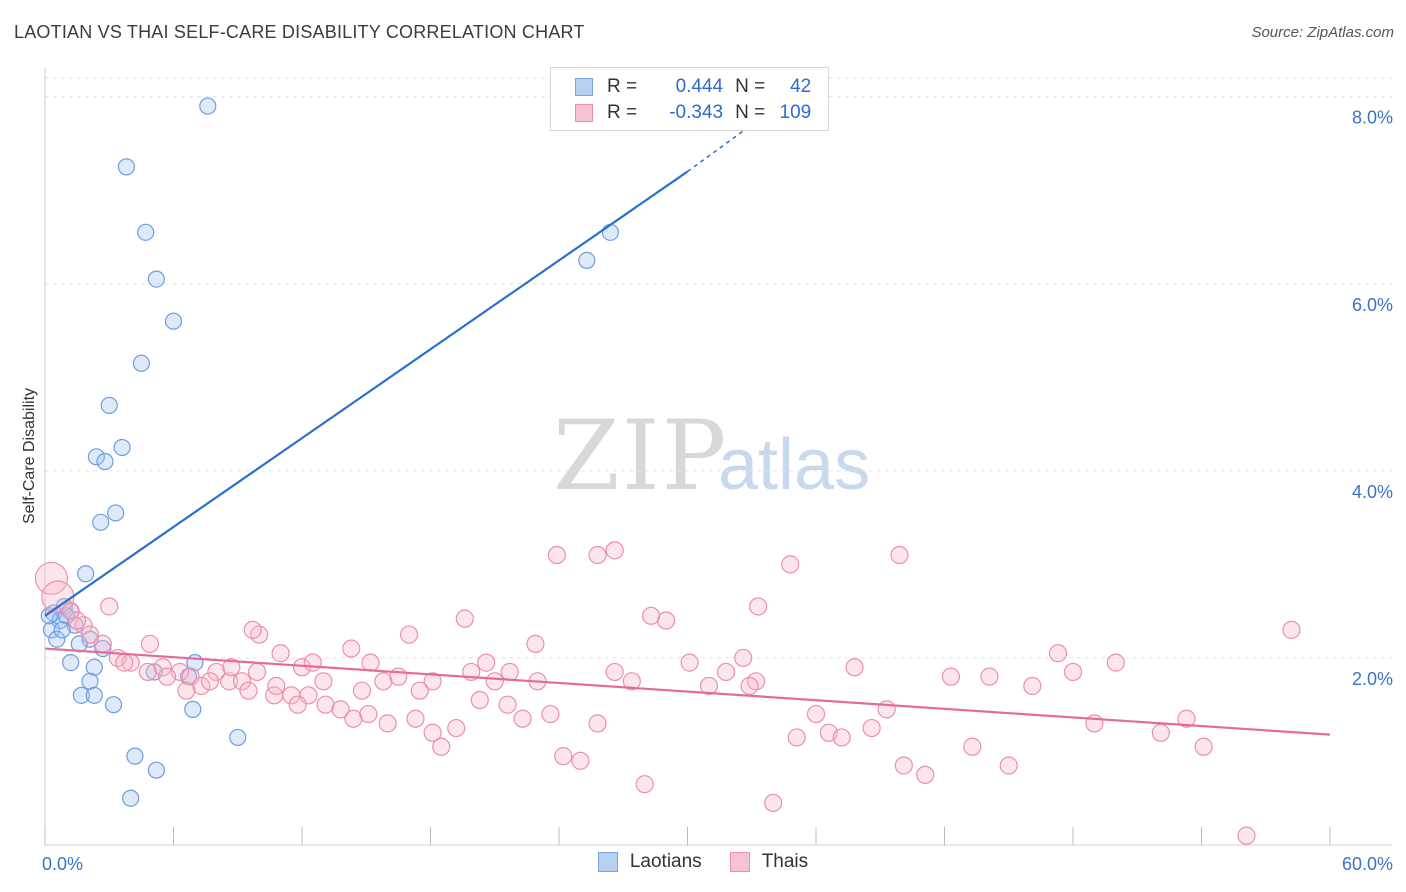  I want to click on legend-item-thais: Thais, so click(769, 862).